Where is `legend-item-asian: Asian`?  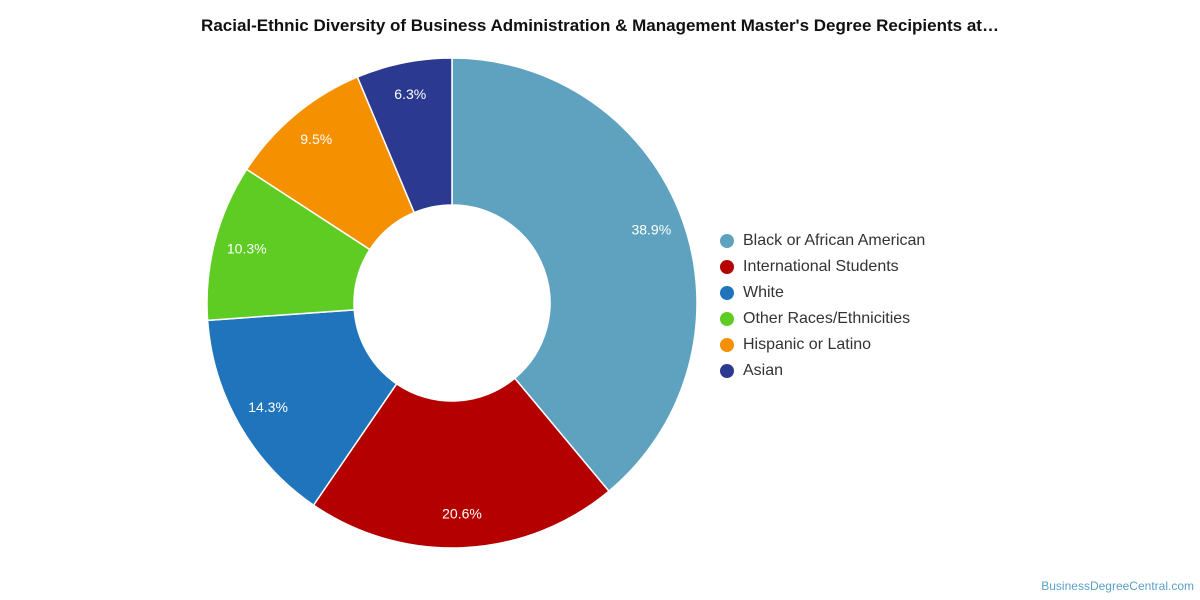 legend-item-asian: Asian is located at coordinates (822, 371).